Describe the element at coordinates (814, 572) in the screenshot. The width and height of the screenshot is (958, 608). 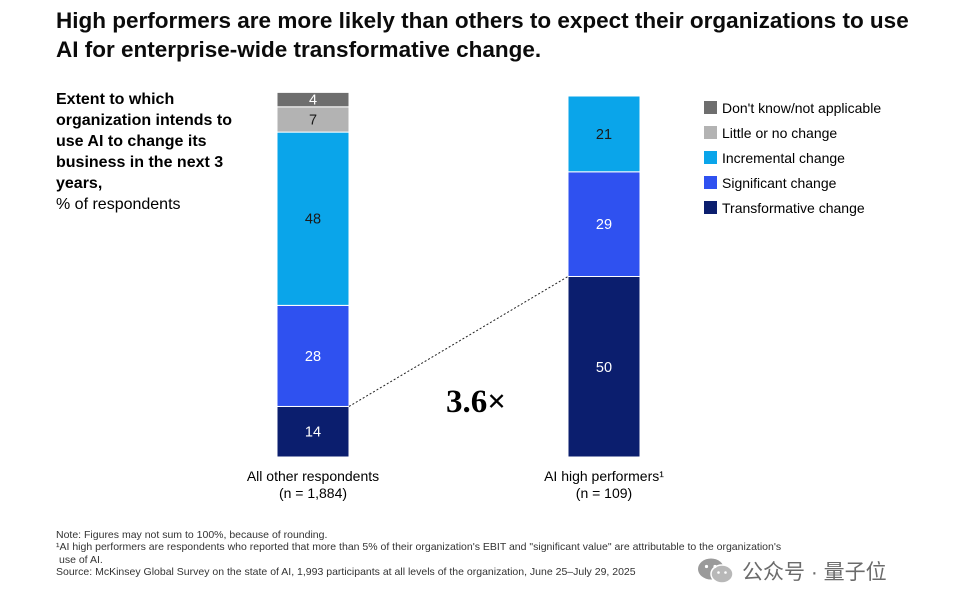
I see `watermark-text: 公众号 · 量子位` at that location.